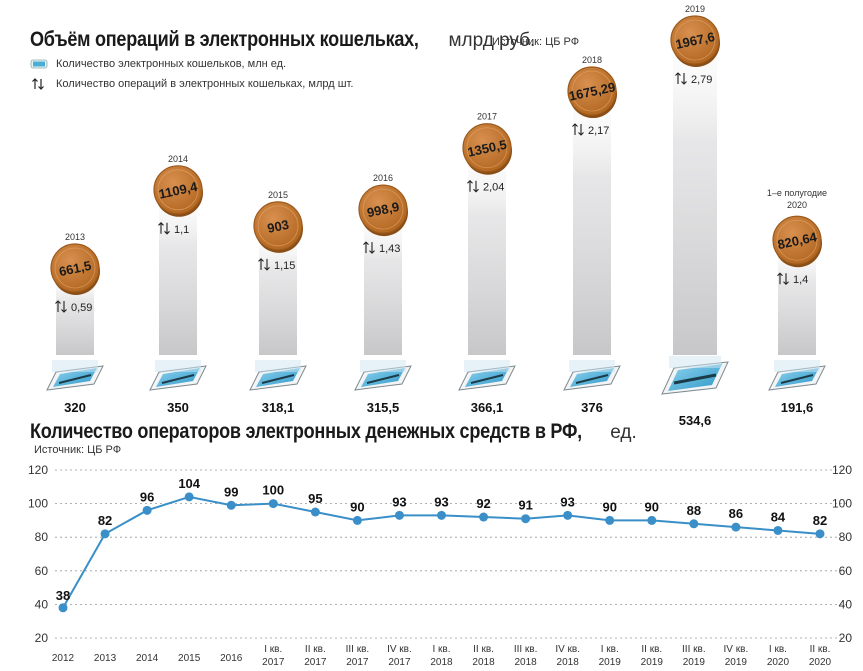  Describe the element at coordinates (81, 308) in the screenshot. I see `operations-value: 0,59` at that location.